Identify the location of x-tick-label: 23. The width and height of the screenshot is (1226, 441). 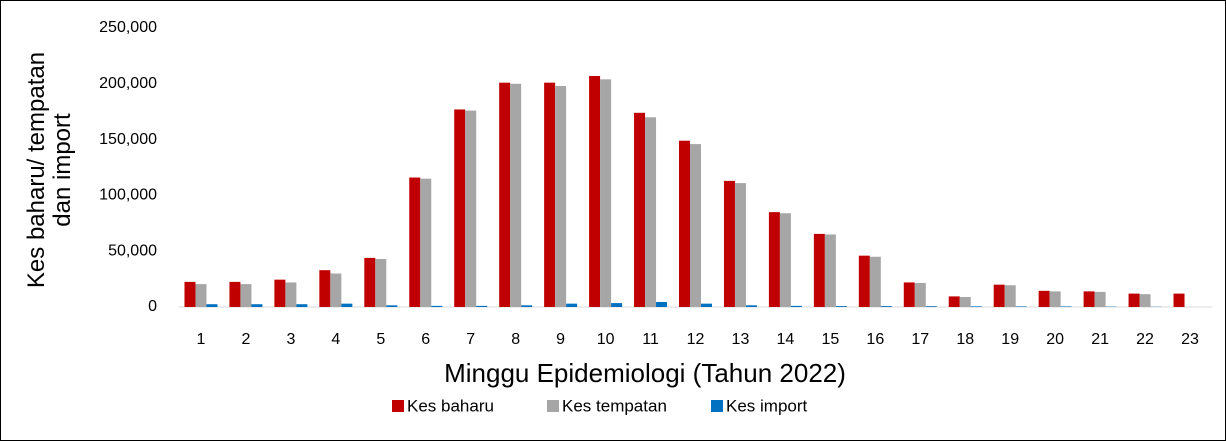
(1190, 339).